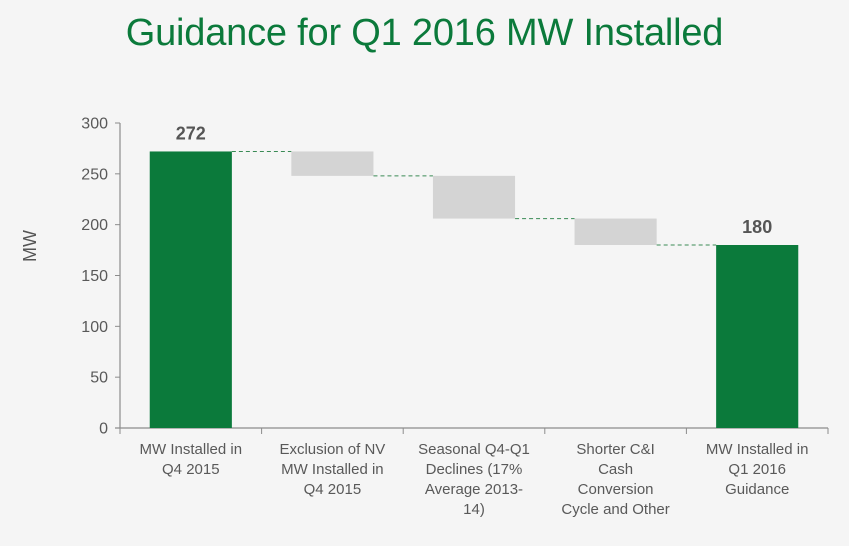  What do you see at coordinates (94, 225) in the screenshot?
I see `y-tick-label: 200` at bounding box center [94, 225].